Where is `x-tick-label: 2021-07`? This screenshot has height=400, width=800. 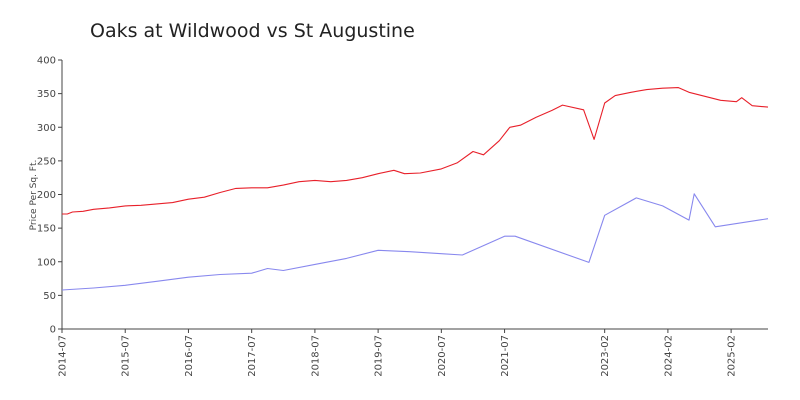 x-tick-label: 2021-07 is located at coordinates (505, 356).